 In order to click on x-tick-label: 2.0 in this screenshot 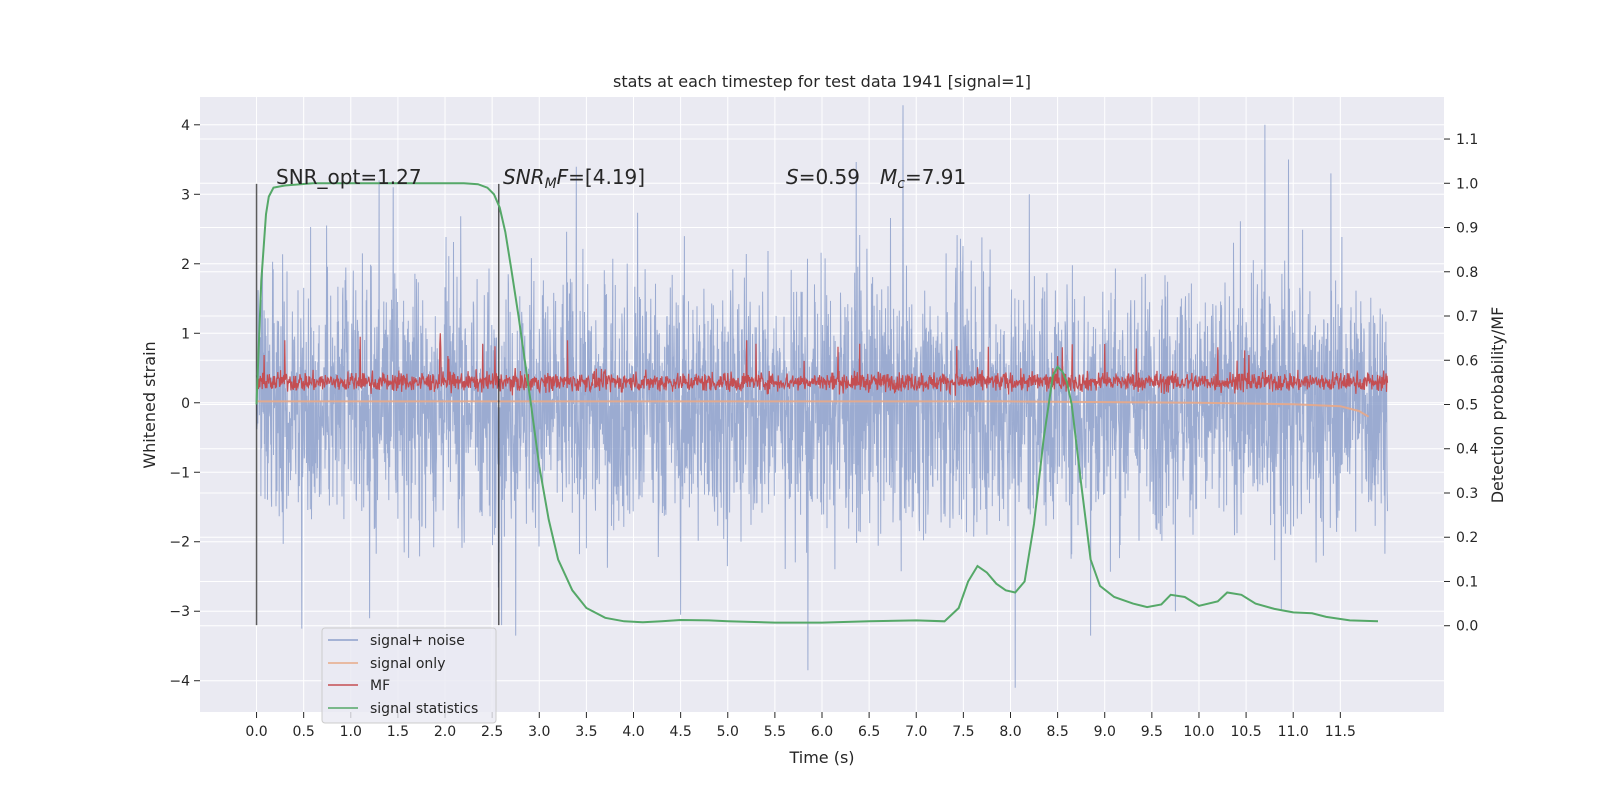, I will do `click(445, 732)`.